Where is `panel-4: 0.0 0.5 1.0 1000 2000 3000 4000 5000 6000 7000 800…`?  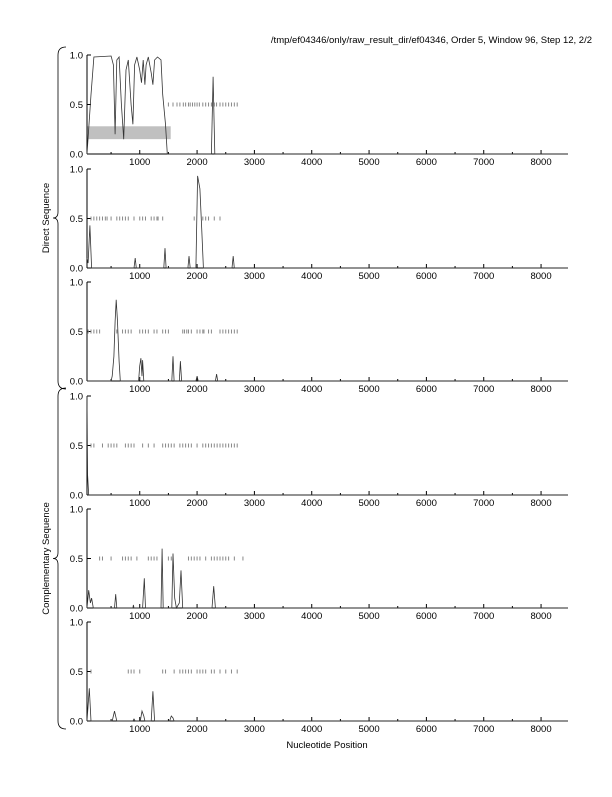 panel-4: 0.0 0.5 1.0 1000 2000 3000 4000 5000 6000 7000 800… is located at coordinates (319, 450).